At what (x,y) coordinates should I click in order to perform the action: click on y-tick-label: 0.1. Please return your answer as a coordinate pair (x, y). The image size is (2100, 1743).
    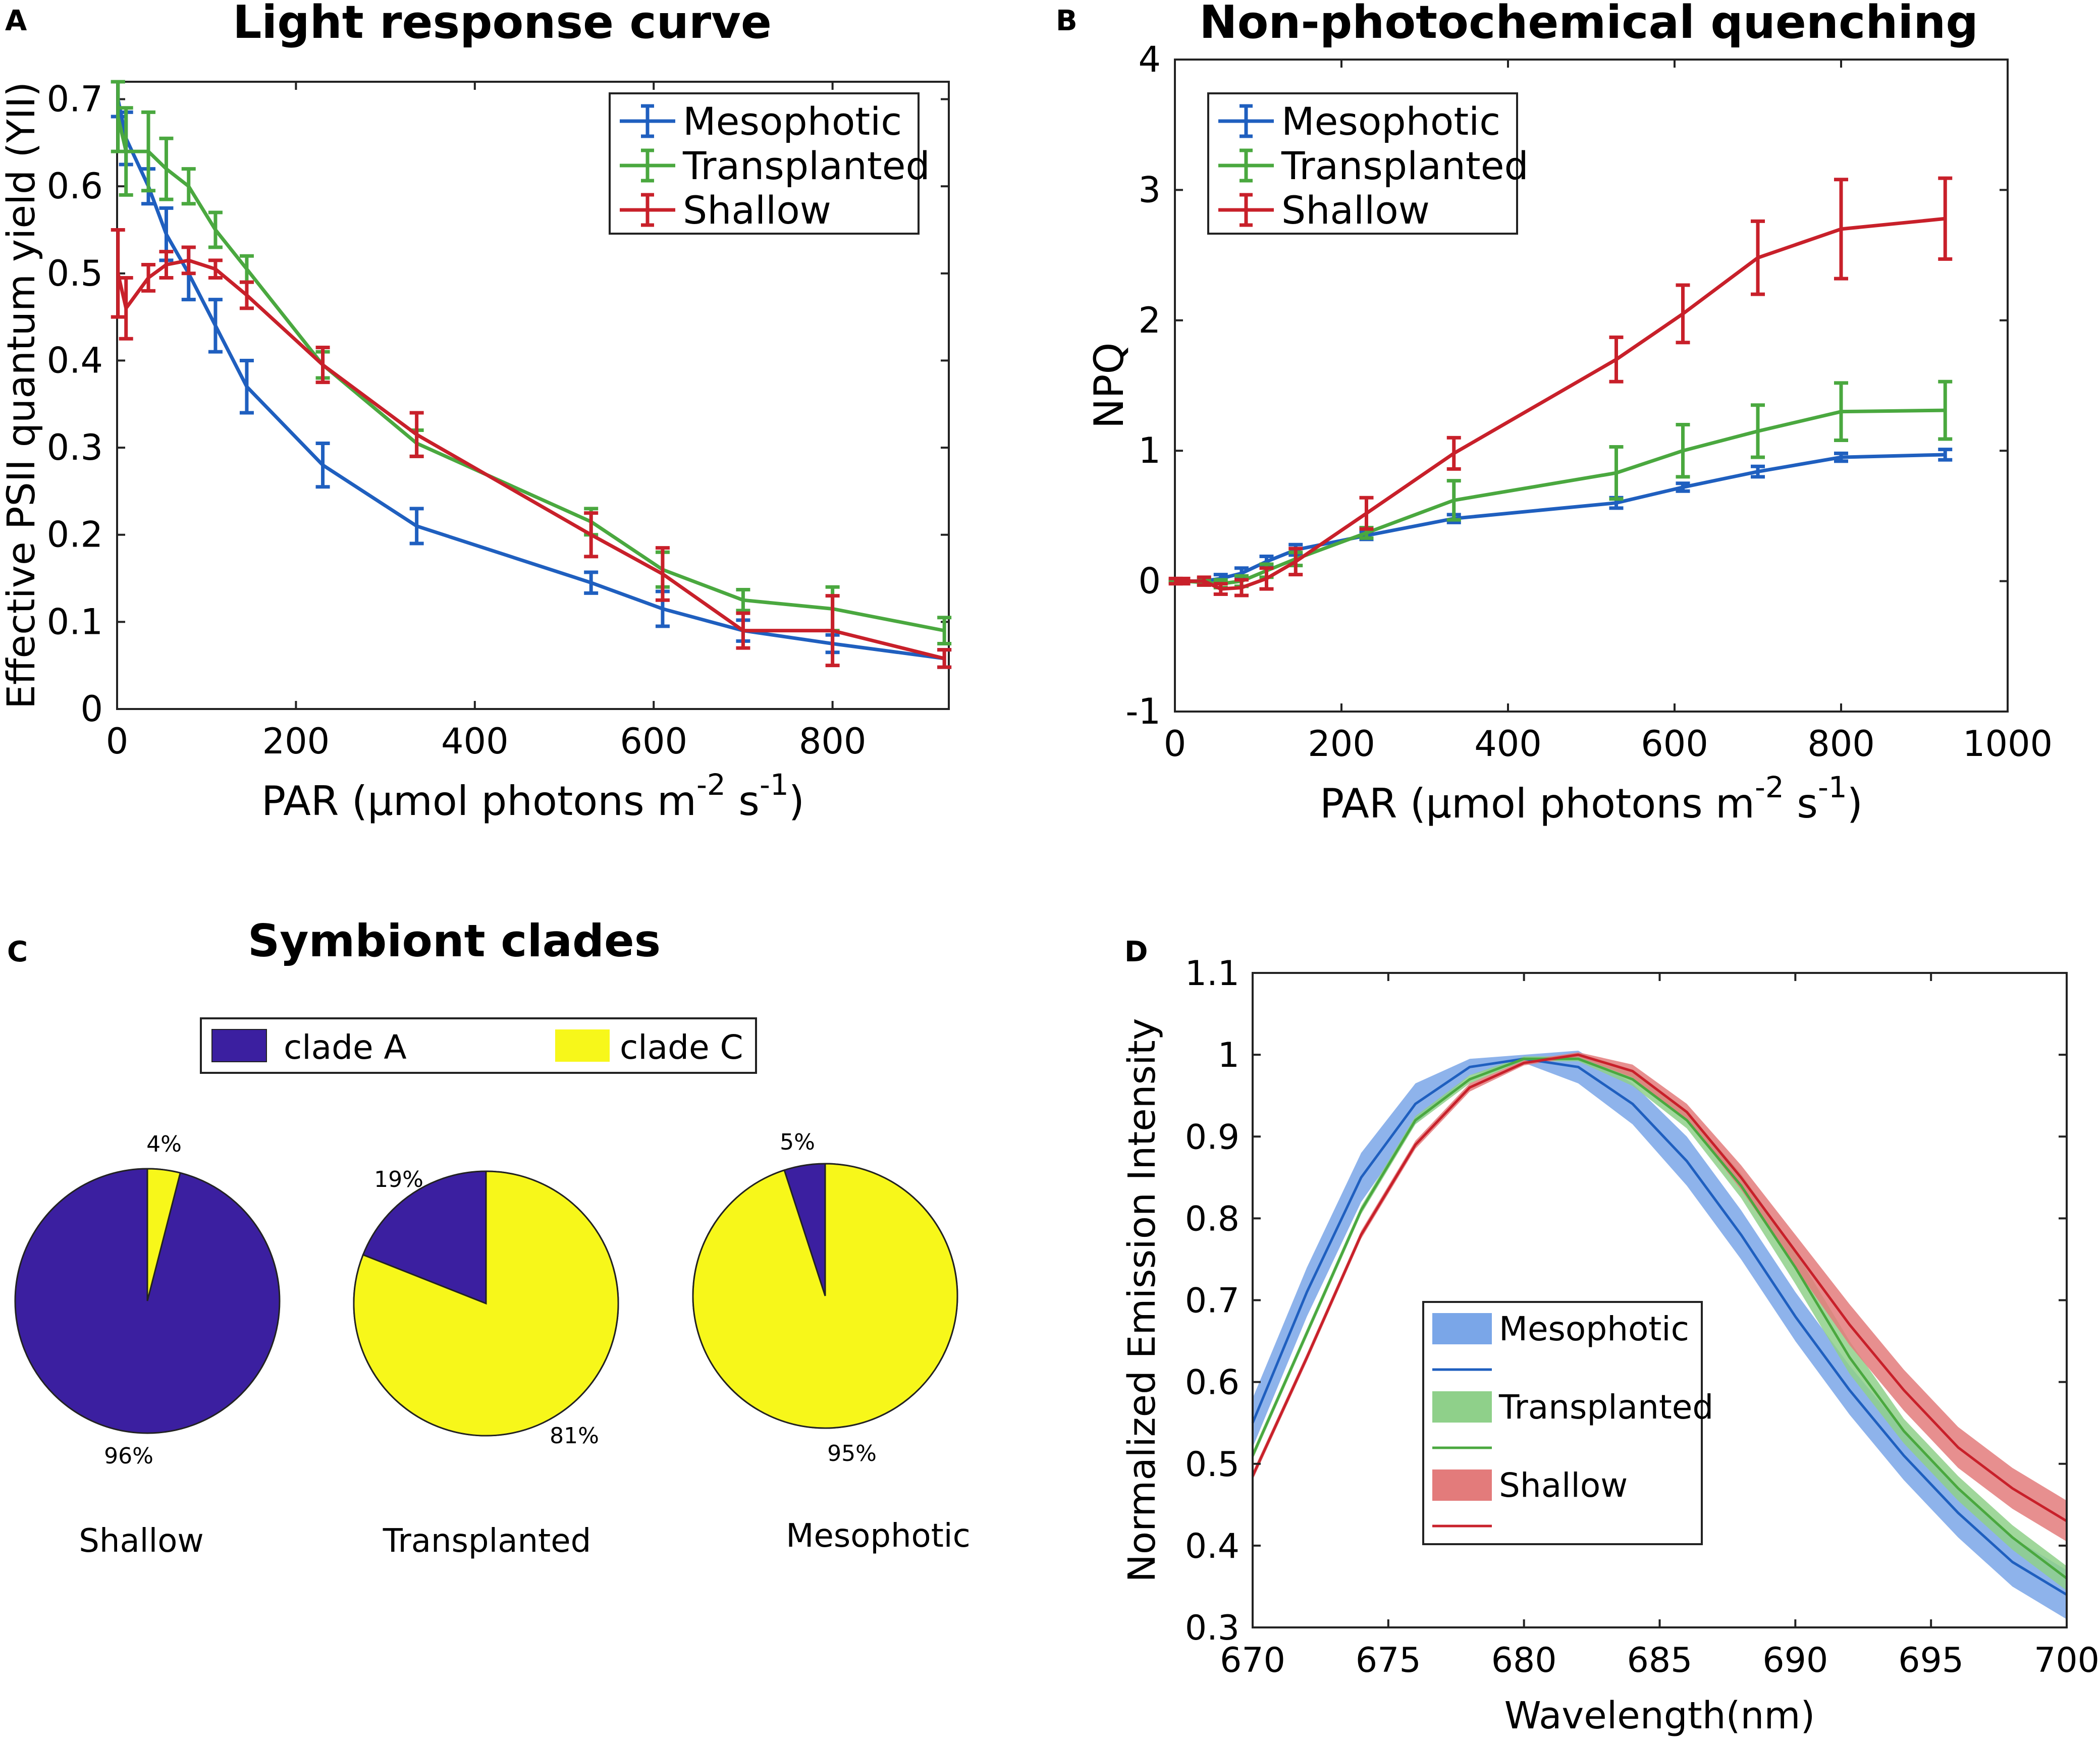
    Looking at the image, I should click on (75, 621).